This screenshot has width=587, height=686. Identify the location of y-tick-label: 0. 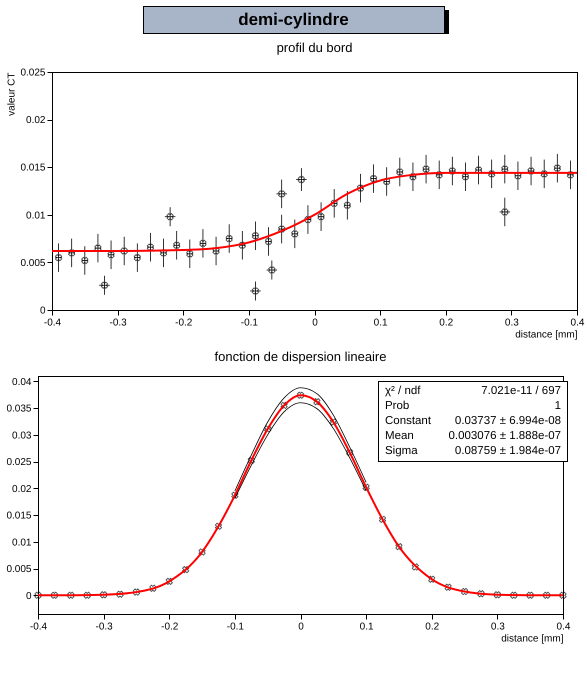
(43, 311).